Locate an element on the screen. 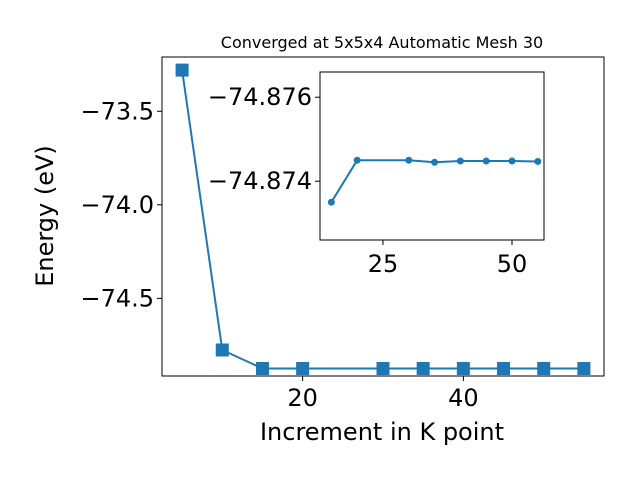 Image resolution: width=640 pixels, height=480 pixels. main-y-tick-label: −74.5 is located at coordinates (117, 298).